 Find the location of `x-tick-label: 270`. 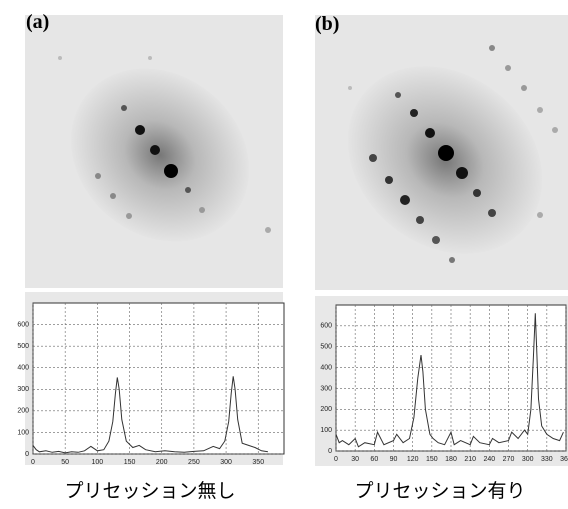

x-tick-label: 270 is located at coordinates (509, 459).